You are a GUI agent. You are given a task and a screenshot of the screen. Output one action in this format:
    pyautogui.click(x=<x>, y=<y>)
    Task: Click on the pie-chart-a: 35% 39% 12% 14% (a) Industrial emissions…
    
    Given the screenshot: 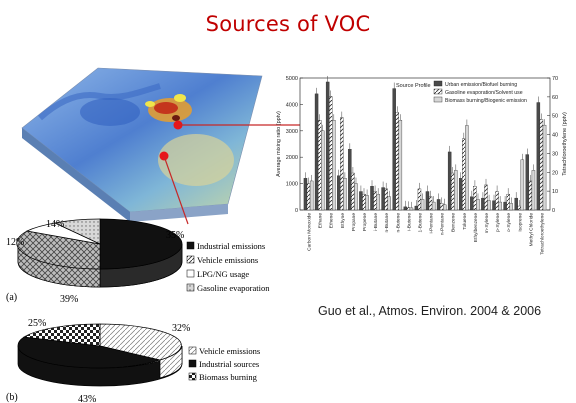 What is the action you would take?
    pyautogui.click(x=138, y=261)
    